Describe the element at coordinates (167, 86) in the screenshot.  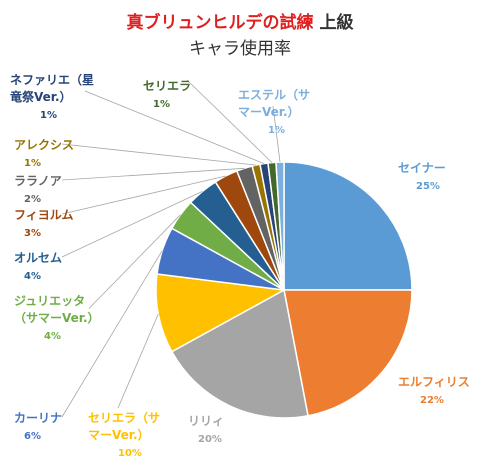
I see `slice-label-11-line-0: セリエラ` at that location.